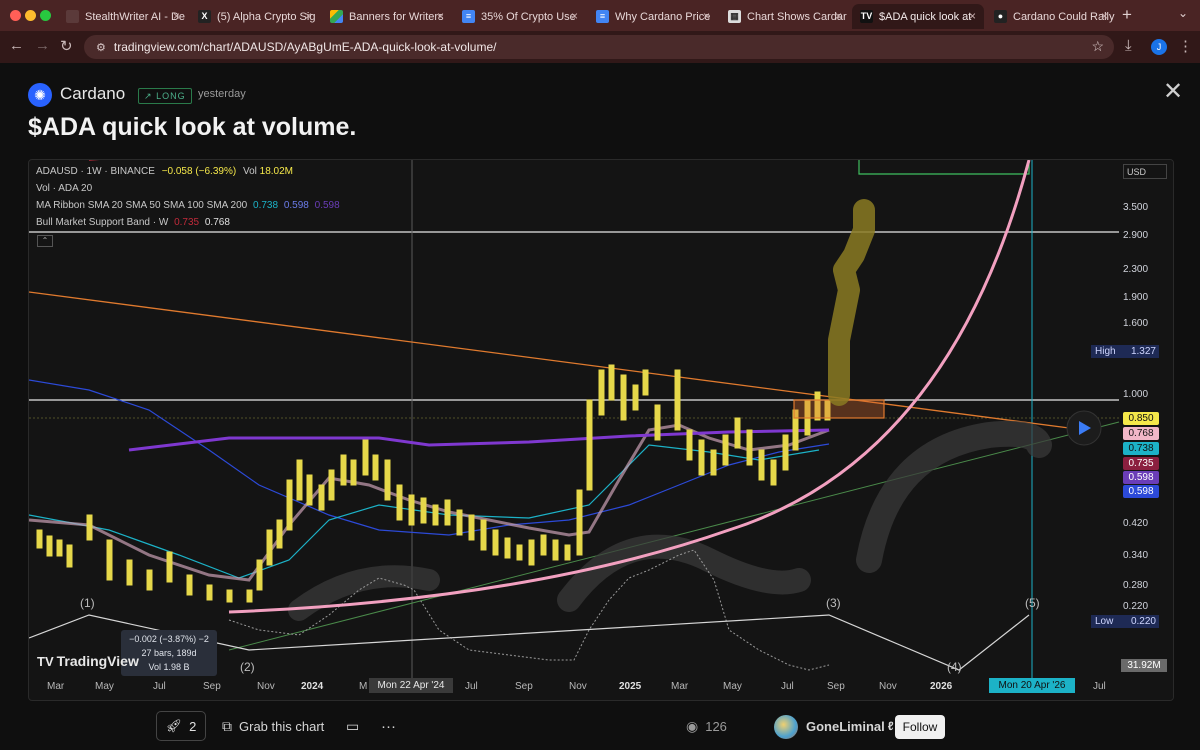 The height and width of the screenshot is (750, 1200). Describe the element at coordinates (692, 725) in the screenshot. I see `eye-icon: ◉` at that location.